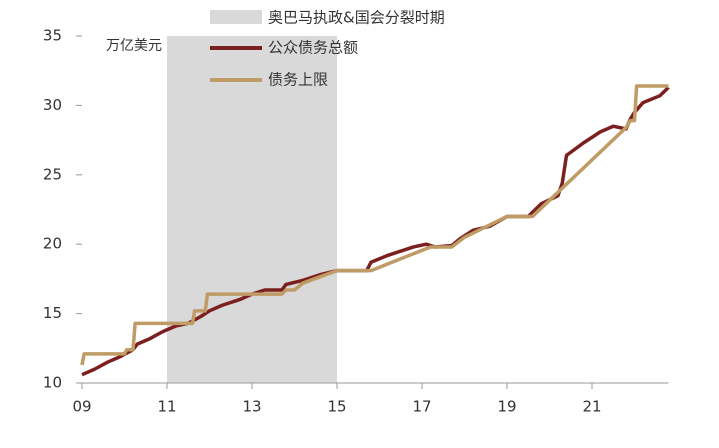 The height and width of the screenshot is (448, 719). I want to click on legend-label: 债务上限, so click(298, 80).